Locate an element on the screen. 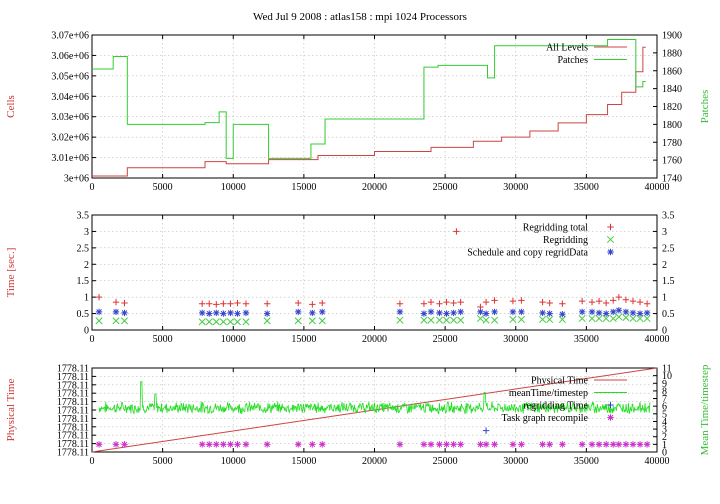 Image resolution: width=720 pixels, height=504 pixels. y-tick-label: 2.5 is located at coordinates (83, 248).